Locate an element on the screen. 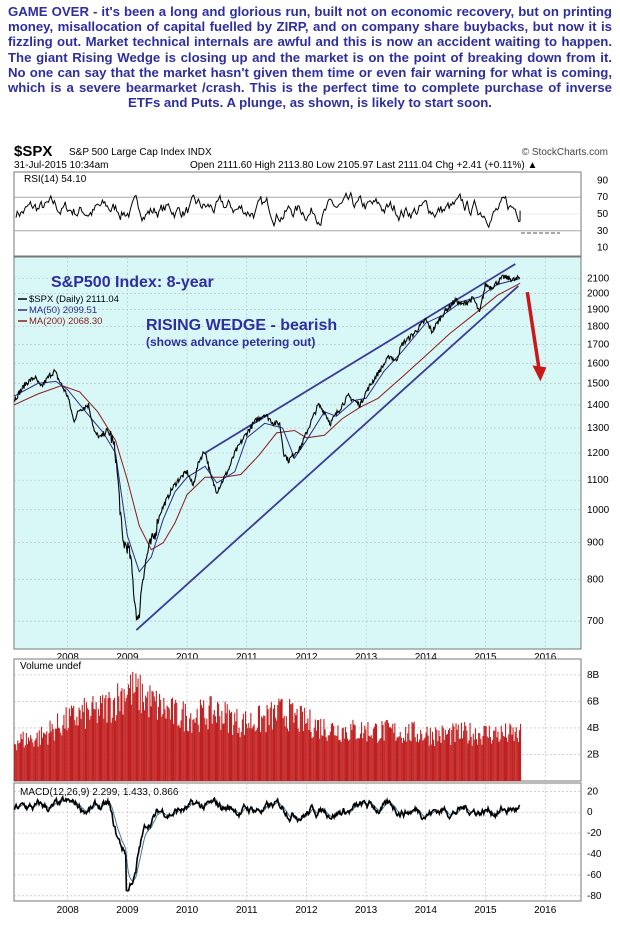 The width and height of the screenshot is (620, 926). rsi-tick-label: 50 is located at coordinates (603, 214).